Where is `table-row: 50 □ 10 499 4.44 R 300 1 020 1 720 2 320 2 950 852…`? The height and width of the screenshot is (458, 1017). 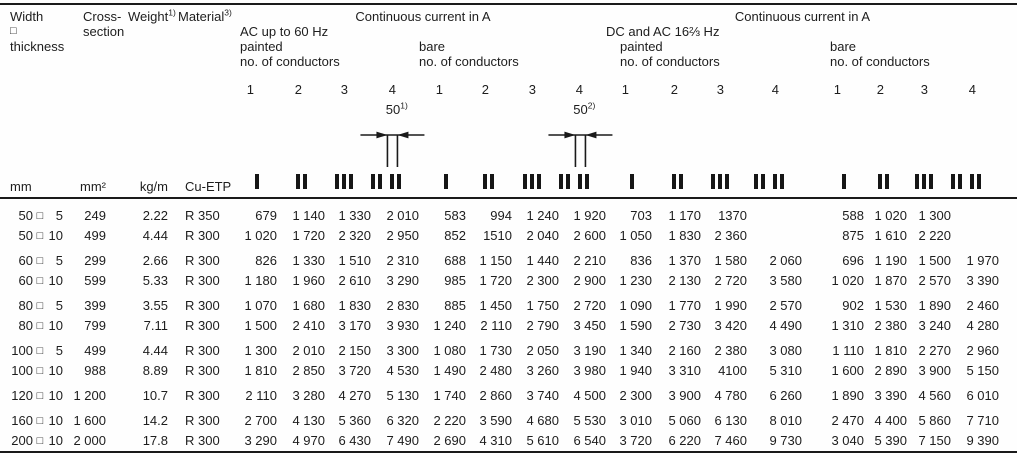
table-row: 50 □ 10 499 4.44 R 300 1 020 1 720 2 320 2 950 852… is located at coordinates (508, 236).